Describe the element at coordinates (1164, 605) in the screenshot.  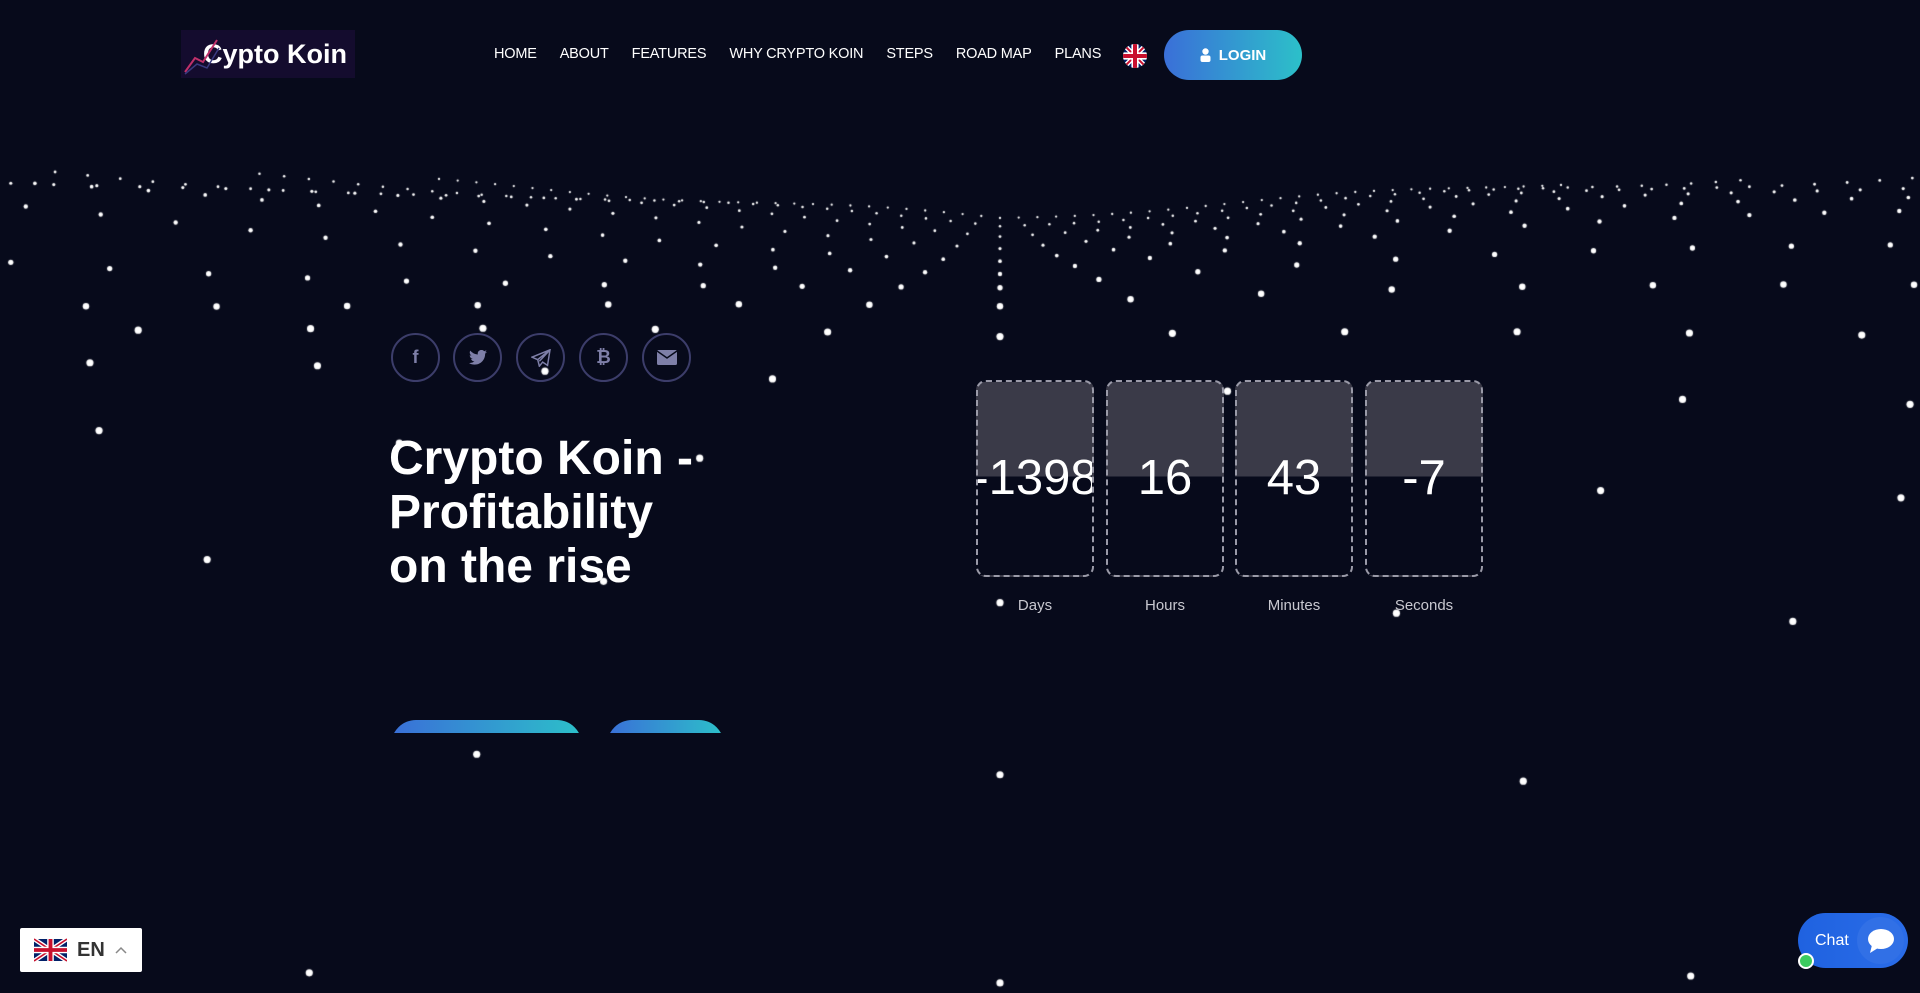
I see `hours-label: Hours` at that location.